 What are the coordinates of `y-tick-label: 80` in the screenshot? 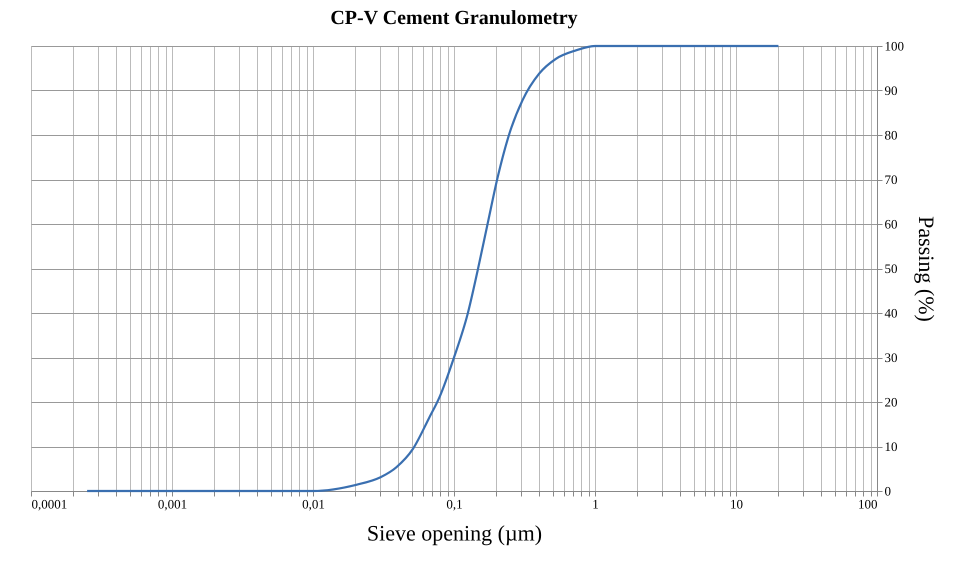 It's located at (891, 135).